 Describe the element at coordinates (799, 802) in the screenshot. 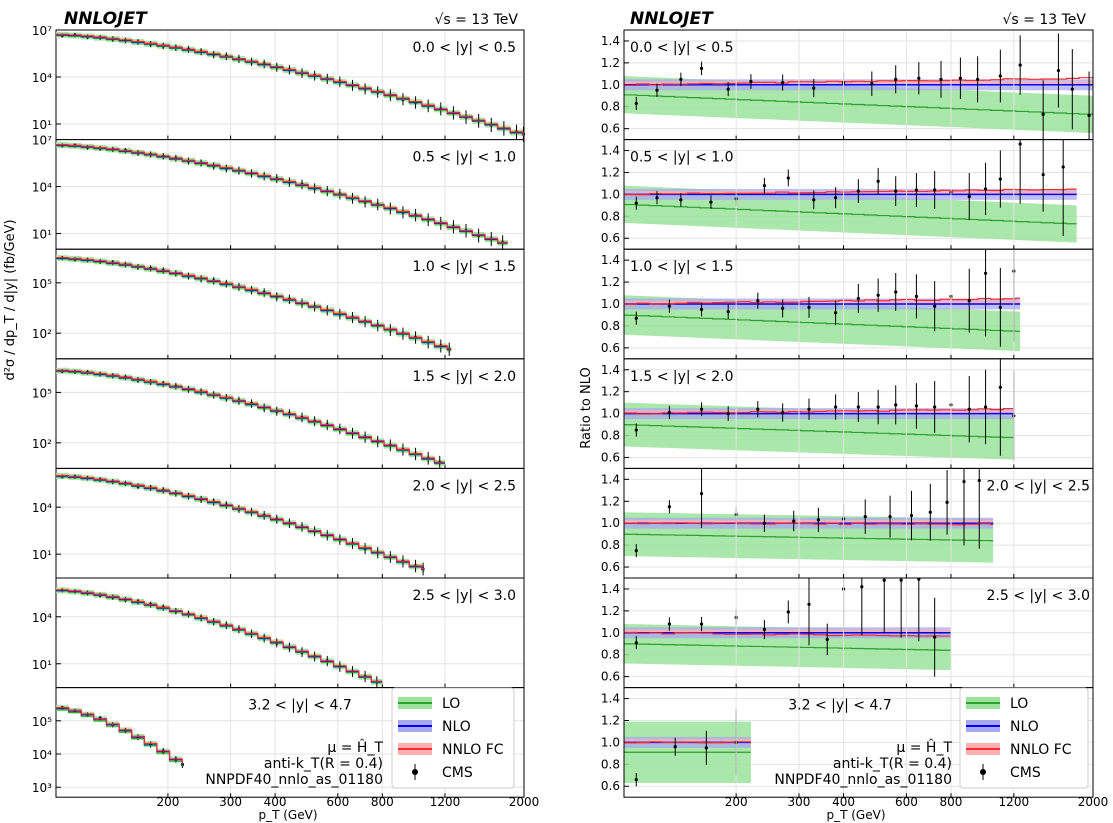

I see `right-xtick-label: 300` at that location.